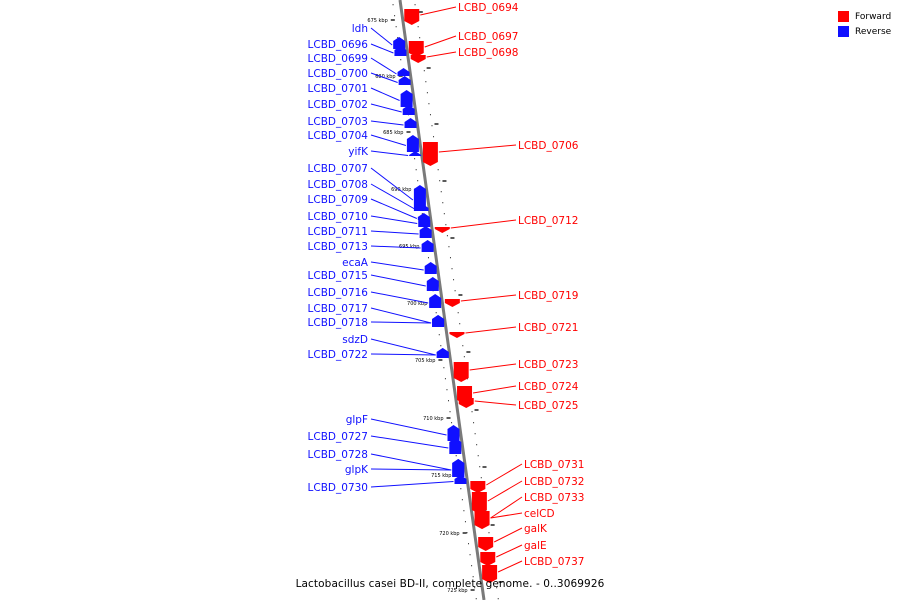  Describe the element at coordinates (548, 328) in the screenshot. I see `gene-label: LCBD_0721` at that location.